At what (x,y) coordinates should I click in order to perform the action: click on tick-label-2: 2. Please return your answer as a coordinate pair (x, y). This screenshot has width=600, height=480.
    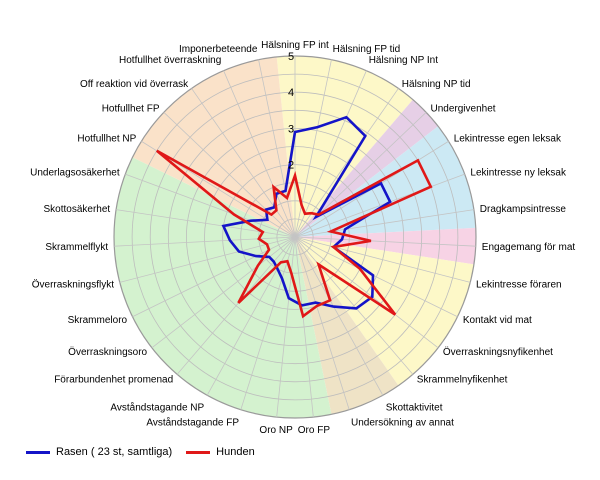
    Looking at the image, I should click on (291, 166).